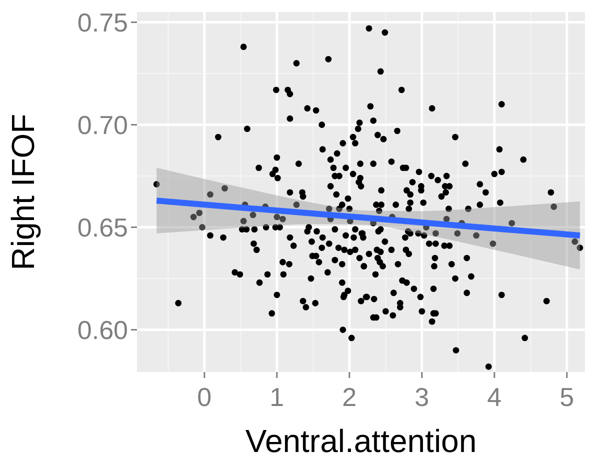 Image resolution: width=593 pixels, height=464 pixels. I want to click on y-tick-label: 0.75, so click(102, 22).